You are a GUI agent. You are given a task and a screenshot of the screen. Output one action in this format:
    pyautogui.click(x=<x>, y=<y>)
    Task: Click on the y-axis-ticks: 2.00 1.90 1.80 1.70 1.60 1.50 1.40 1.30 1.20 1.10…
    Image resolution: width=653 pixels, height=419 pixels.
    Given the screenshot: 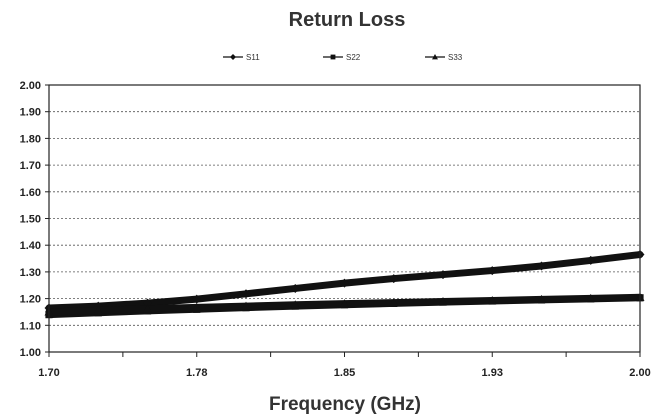 What is the action you would take?
    pyautogui.click(x=34, y=219)
    